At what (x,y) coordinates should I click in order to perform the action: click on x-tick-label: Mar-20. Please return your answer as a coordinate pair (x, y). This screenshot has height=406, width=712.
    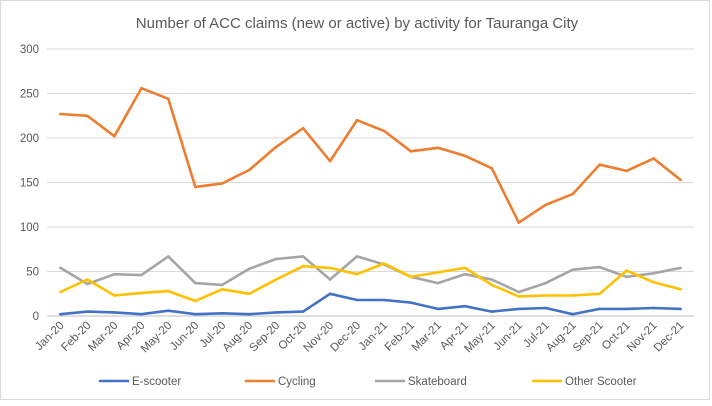
    Looking at the image, I should click on (103, 337).